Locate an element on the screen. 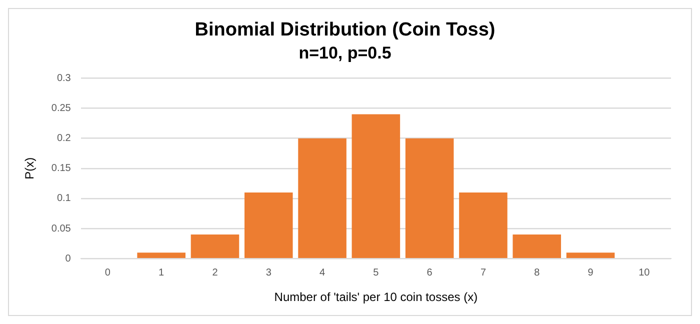  x-tick-label: 6 is located at coordinates (429, 272).